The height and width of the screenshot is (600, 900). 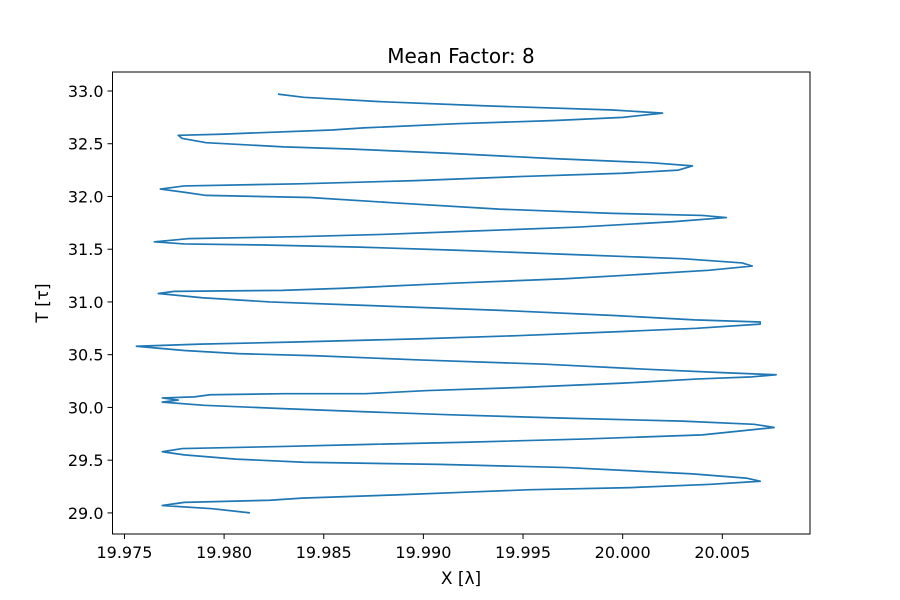 I want to click on y-tick-label: 30.5, so click(x=86, y=355).